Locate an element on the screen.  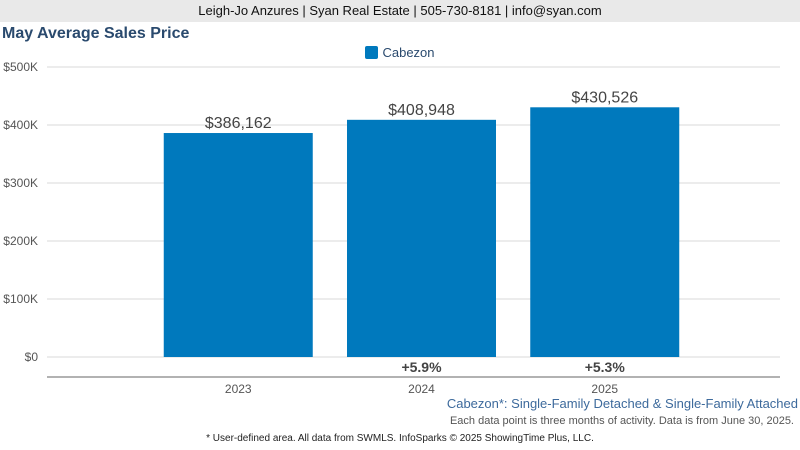
chart-legend: Cabezon is located at coordinates (400, 52).